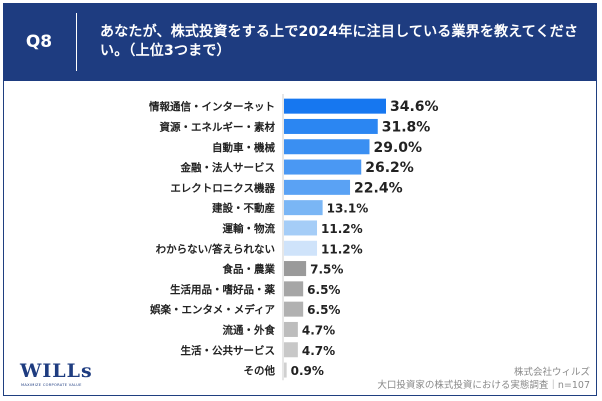 The width and height of the screenshot is (602, 401). I want to click on category-label: 金融・法人サービス, so click(228, 167).